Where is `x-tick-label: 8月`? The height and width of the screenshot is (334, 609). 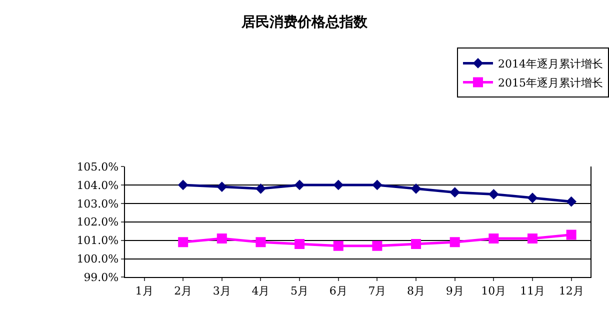 x-tick-label: 8月 is located at coordinates (416, 291).